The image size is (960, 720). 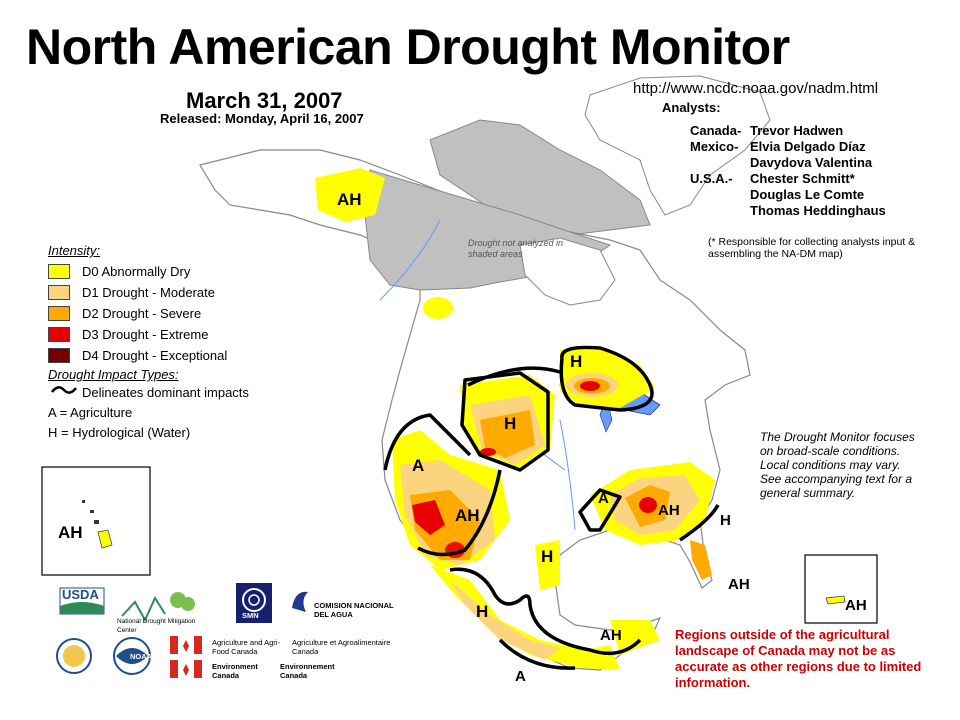 I want to click on map-label-mexico-w: H, so click(x=482, y=611).